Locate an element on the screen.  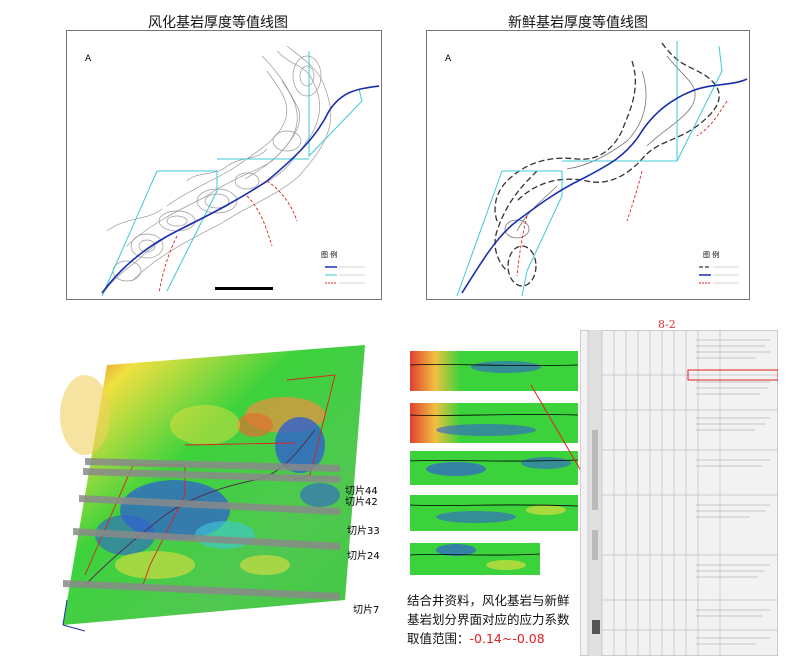
north-arrow-icon: A is located at coordinates (88, 59).